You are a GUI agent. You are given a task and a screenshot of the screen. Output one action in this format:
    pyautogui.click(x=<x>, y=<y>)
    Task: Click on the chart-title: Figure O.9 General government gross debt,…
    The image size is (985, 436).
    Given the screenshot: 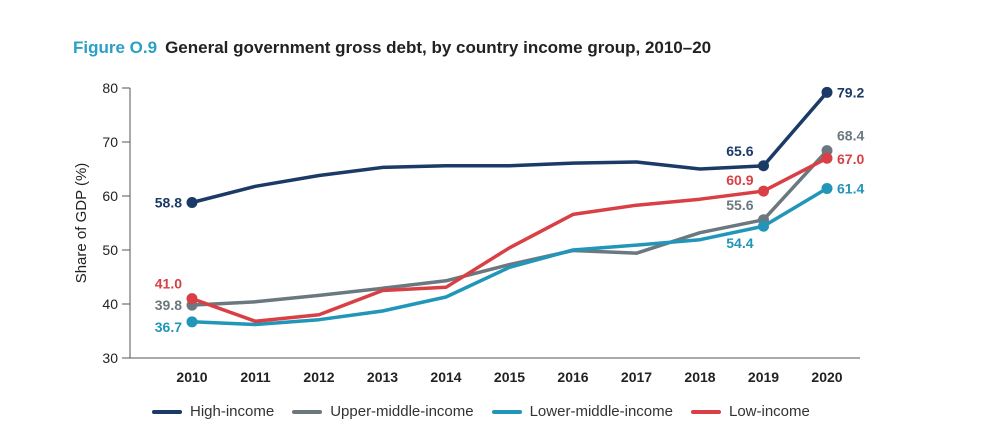 What is the action you would take?
    pyautogui.click(x=392, y=48)
    